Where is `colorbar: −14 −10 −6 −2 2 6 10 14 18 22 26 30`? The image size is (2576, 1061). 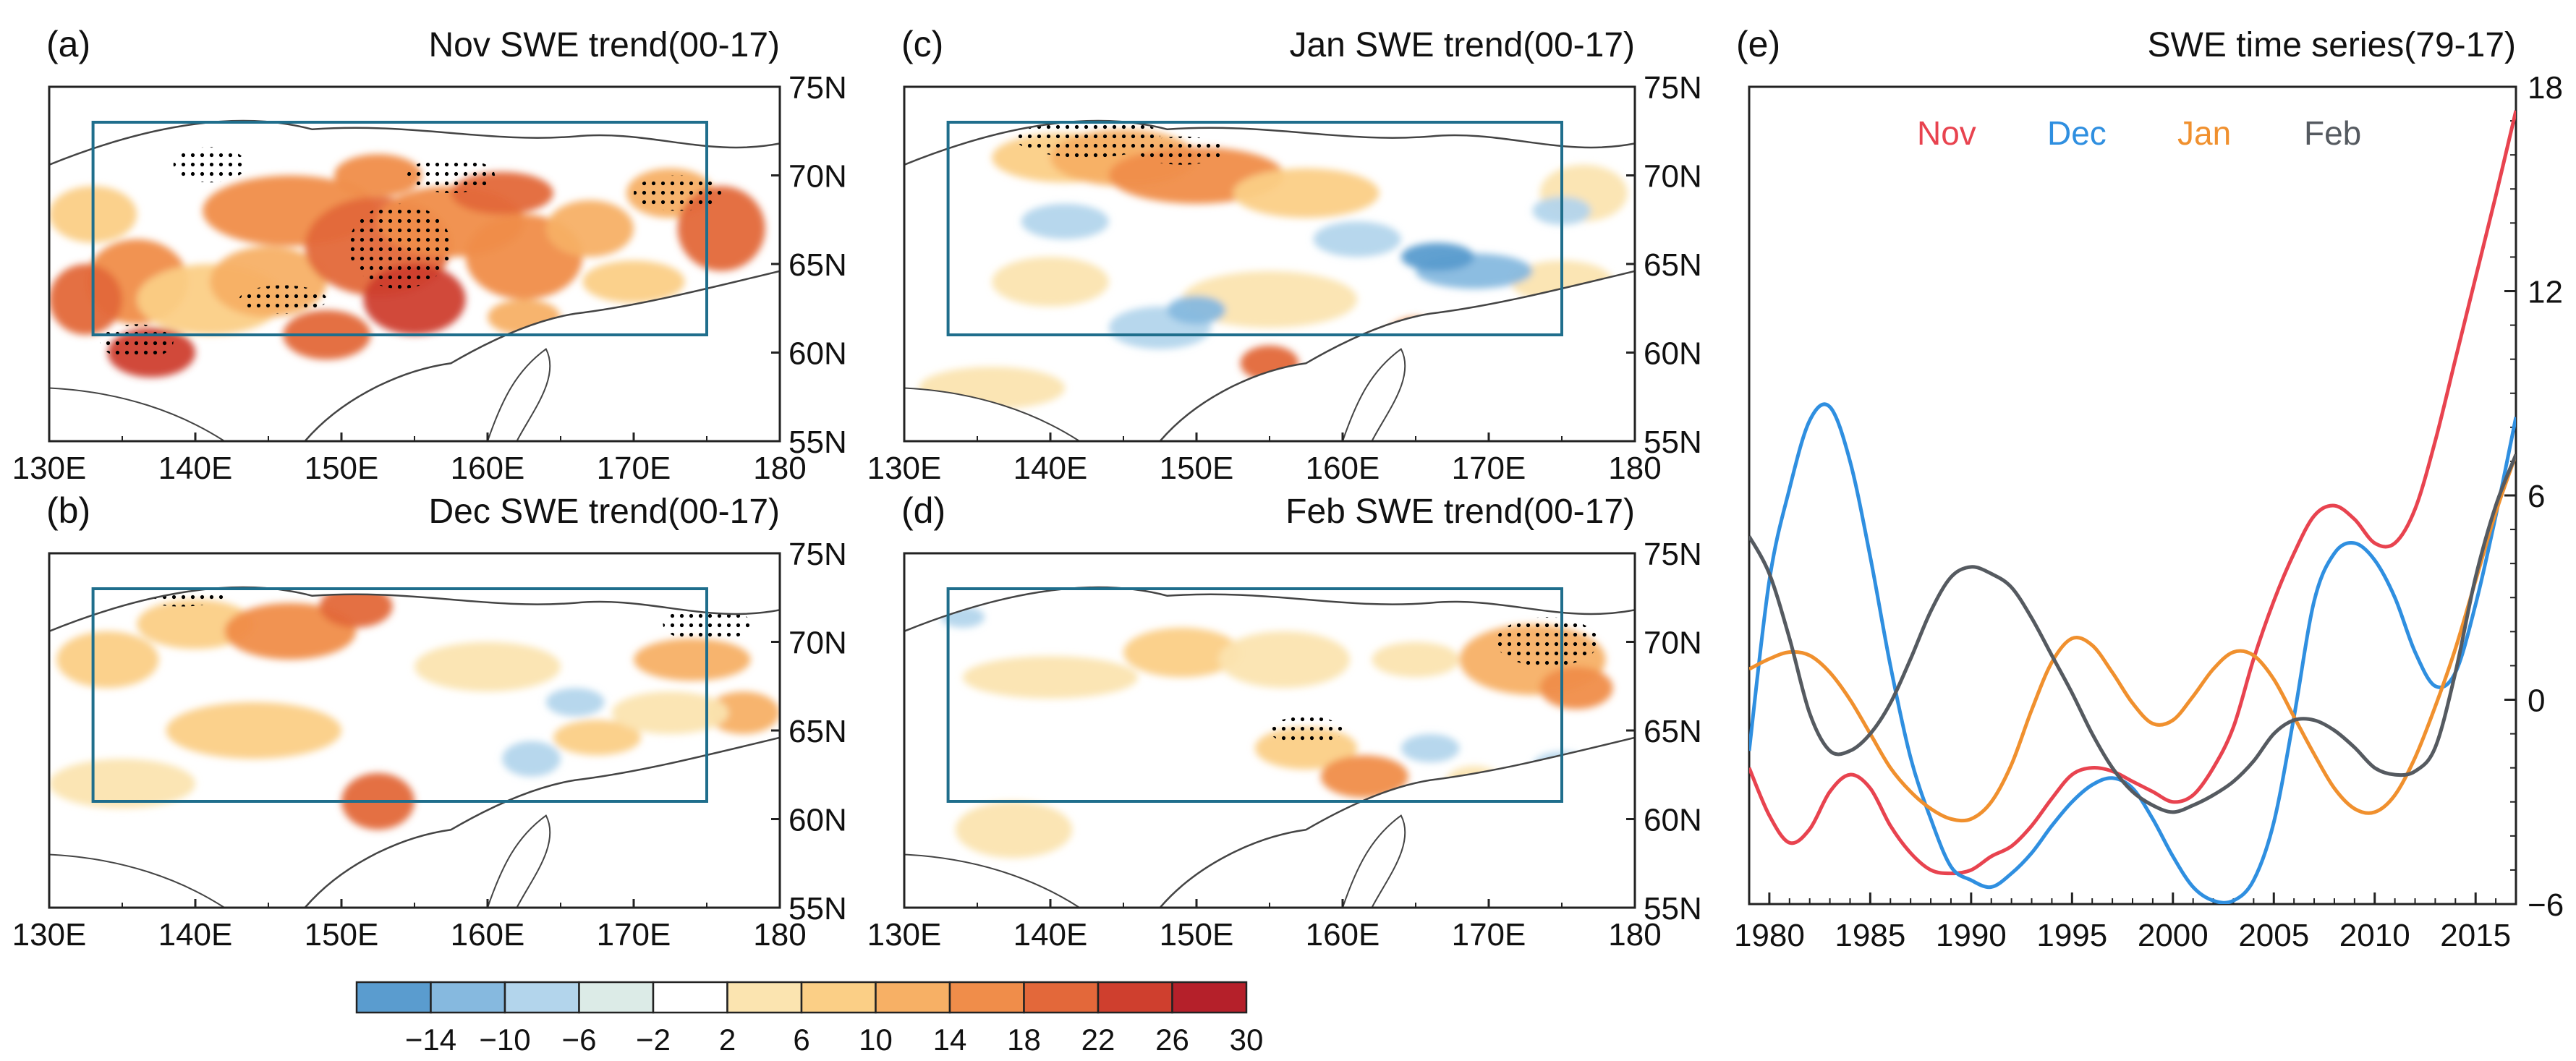 colorbar: −14 −10 −6 −2 2 6 10 14 18 22 26 30 is located at coordinates (809, 1019).